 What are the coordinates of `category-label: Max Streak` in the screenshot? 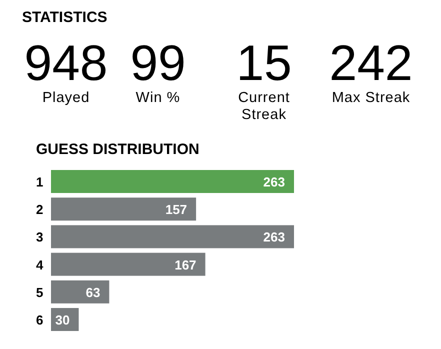 It's located at (371, 98).